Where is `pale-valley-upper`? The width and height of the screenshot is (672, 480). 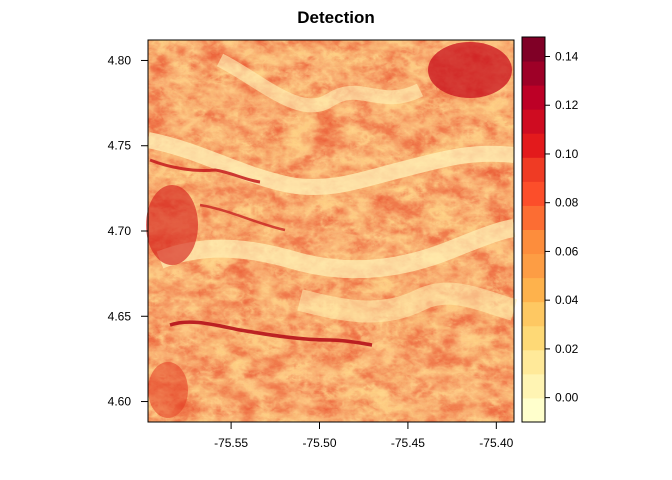 pale-valley-upper is located at coordinates (330, 164).